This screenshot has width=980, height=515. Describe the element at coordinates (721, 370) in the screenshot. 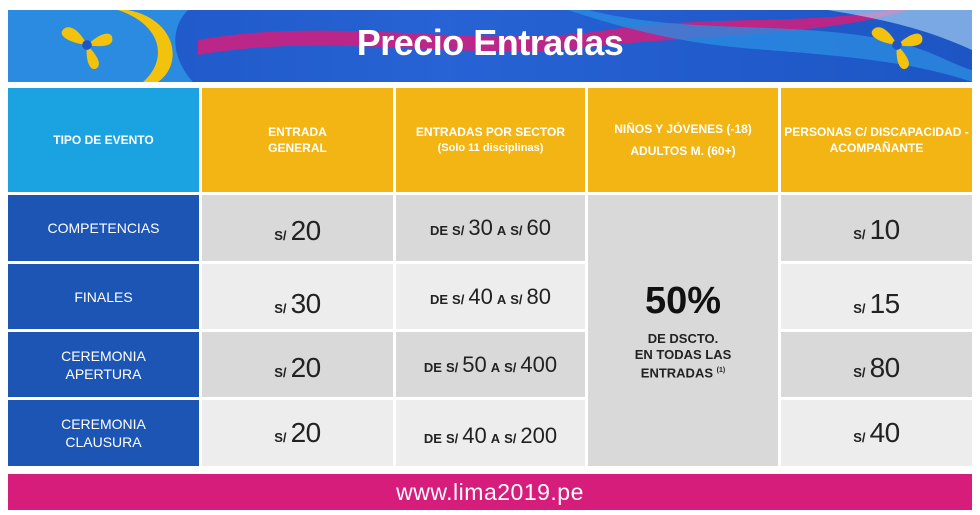

I see `discount-footnote: (1)` at that location.